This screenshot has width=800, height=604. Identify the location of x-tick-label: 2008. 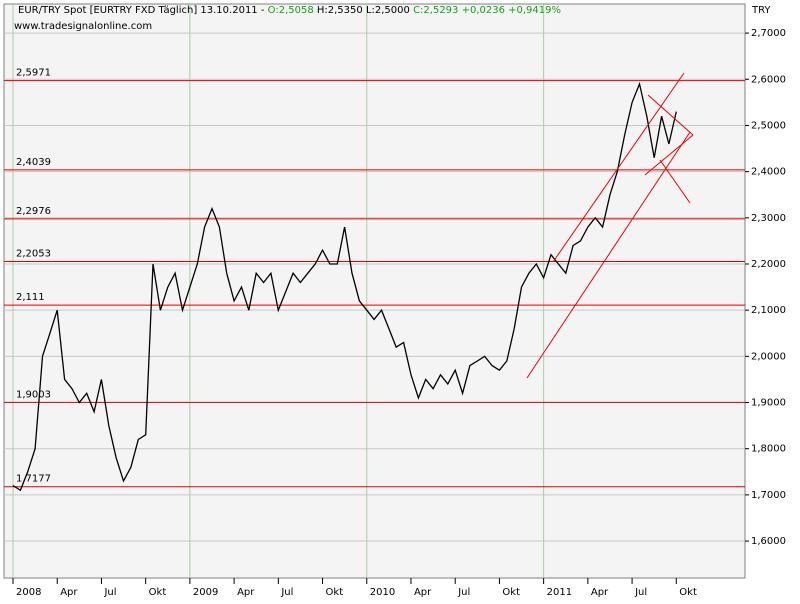
(28, 592).